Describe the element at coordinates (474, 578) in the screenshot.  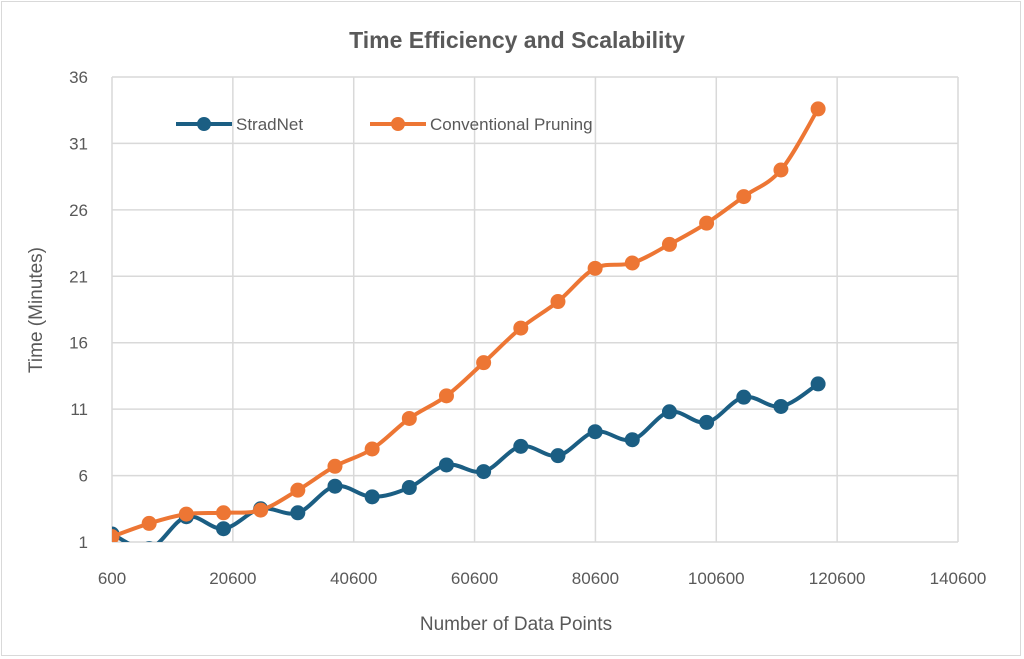
I see `x-tick-label: 60600` at that location.